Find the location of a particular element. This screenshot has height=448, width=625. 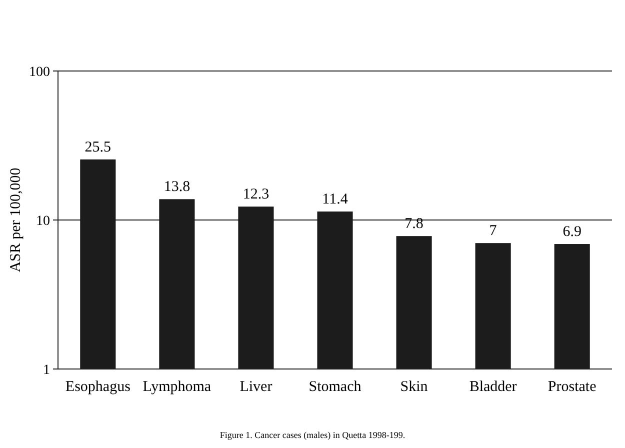

data-label: 6.9 is located at coordinates (572, 232).